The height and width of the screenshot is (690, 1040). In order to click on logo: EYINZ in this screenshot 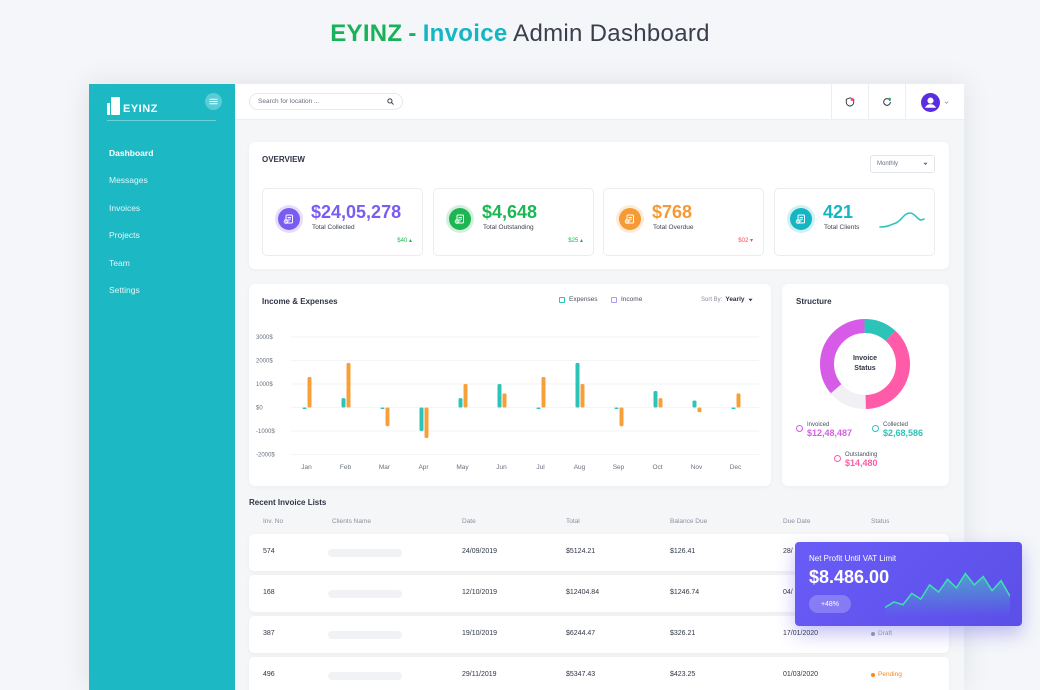, I will do `click(132, 104)`.